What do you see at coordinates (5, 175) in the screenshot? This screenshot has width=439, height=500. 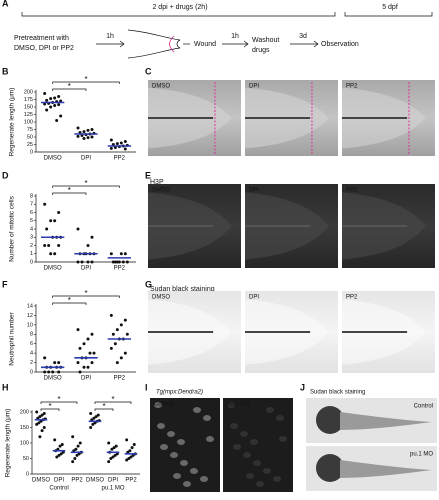 I see `panel-label: D` at bounding box center [5, 175].